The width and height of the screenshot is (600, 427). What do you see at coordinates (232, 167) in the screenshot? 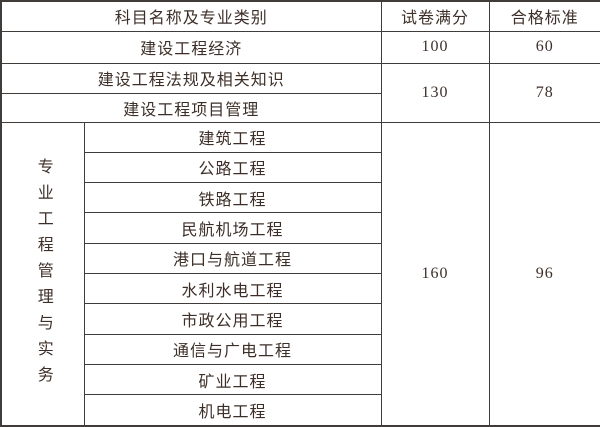
I see `specialty-cell: 公路工程` at bounding box center [232, 167].